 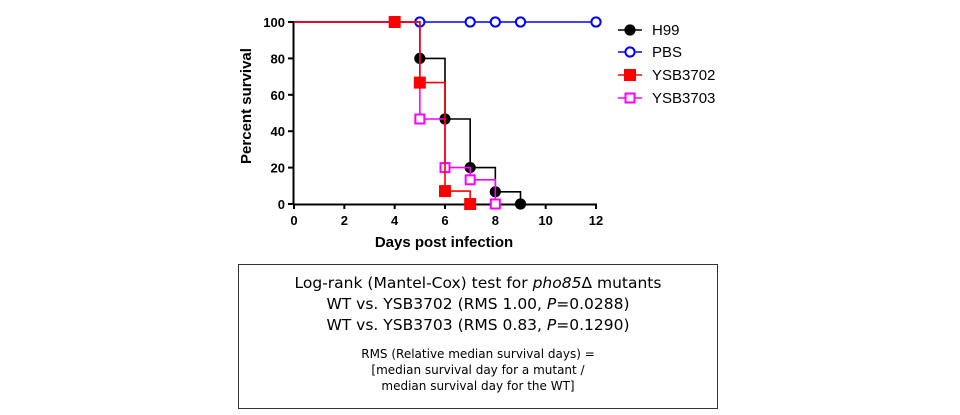 What do you see at coordinates (593, 304) in the screenshot?
I see `p-value: =0.0288)` at bounding box center [593, 304].